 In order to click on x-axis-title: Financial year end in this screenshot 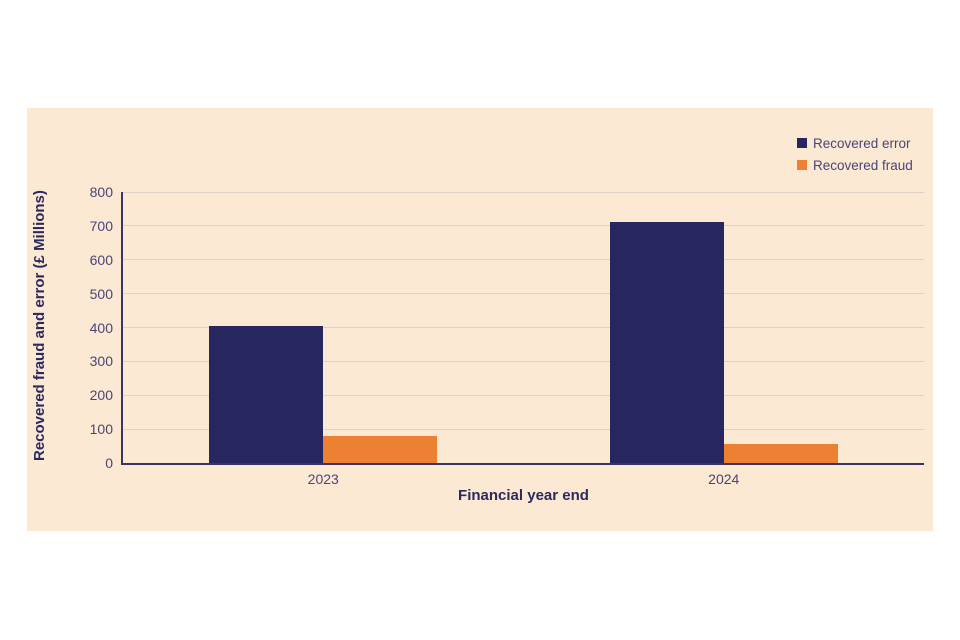, I will do `click(523, 495)`.